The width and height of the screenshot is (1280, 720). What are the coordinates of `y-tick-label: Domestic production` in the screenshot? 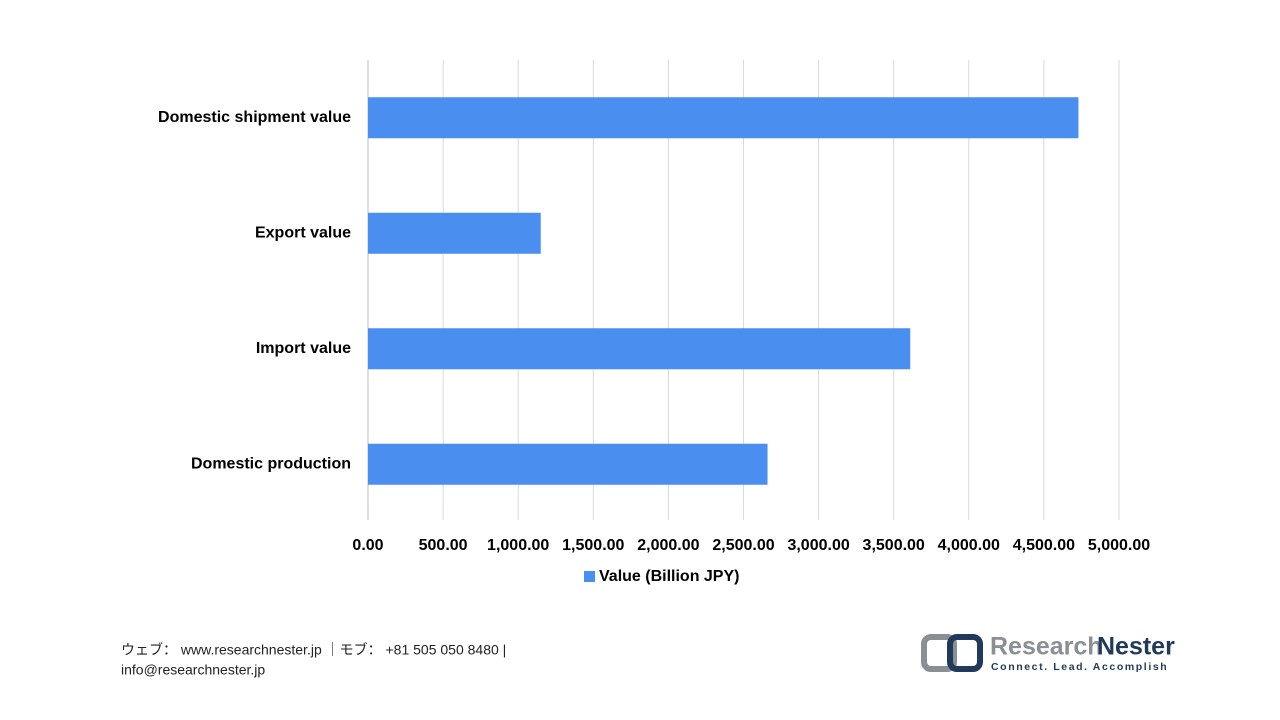 It's located at (271, 463).